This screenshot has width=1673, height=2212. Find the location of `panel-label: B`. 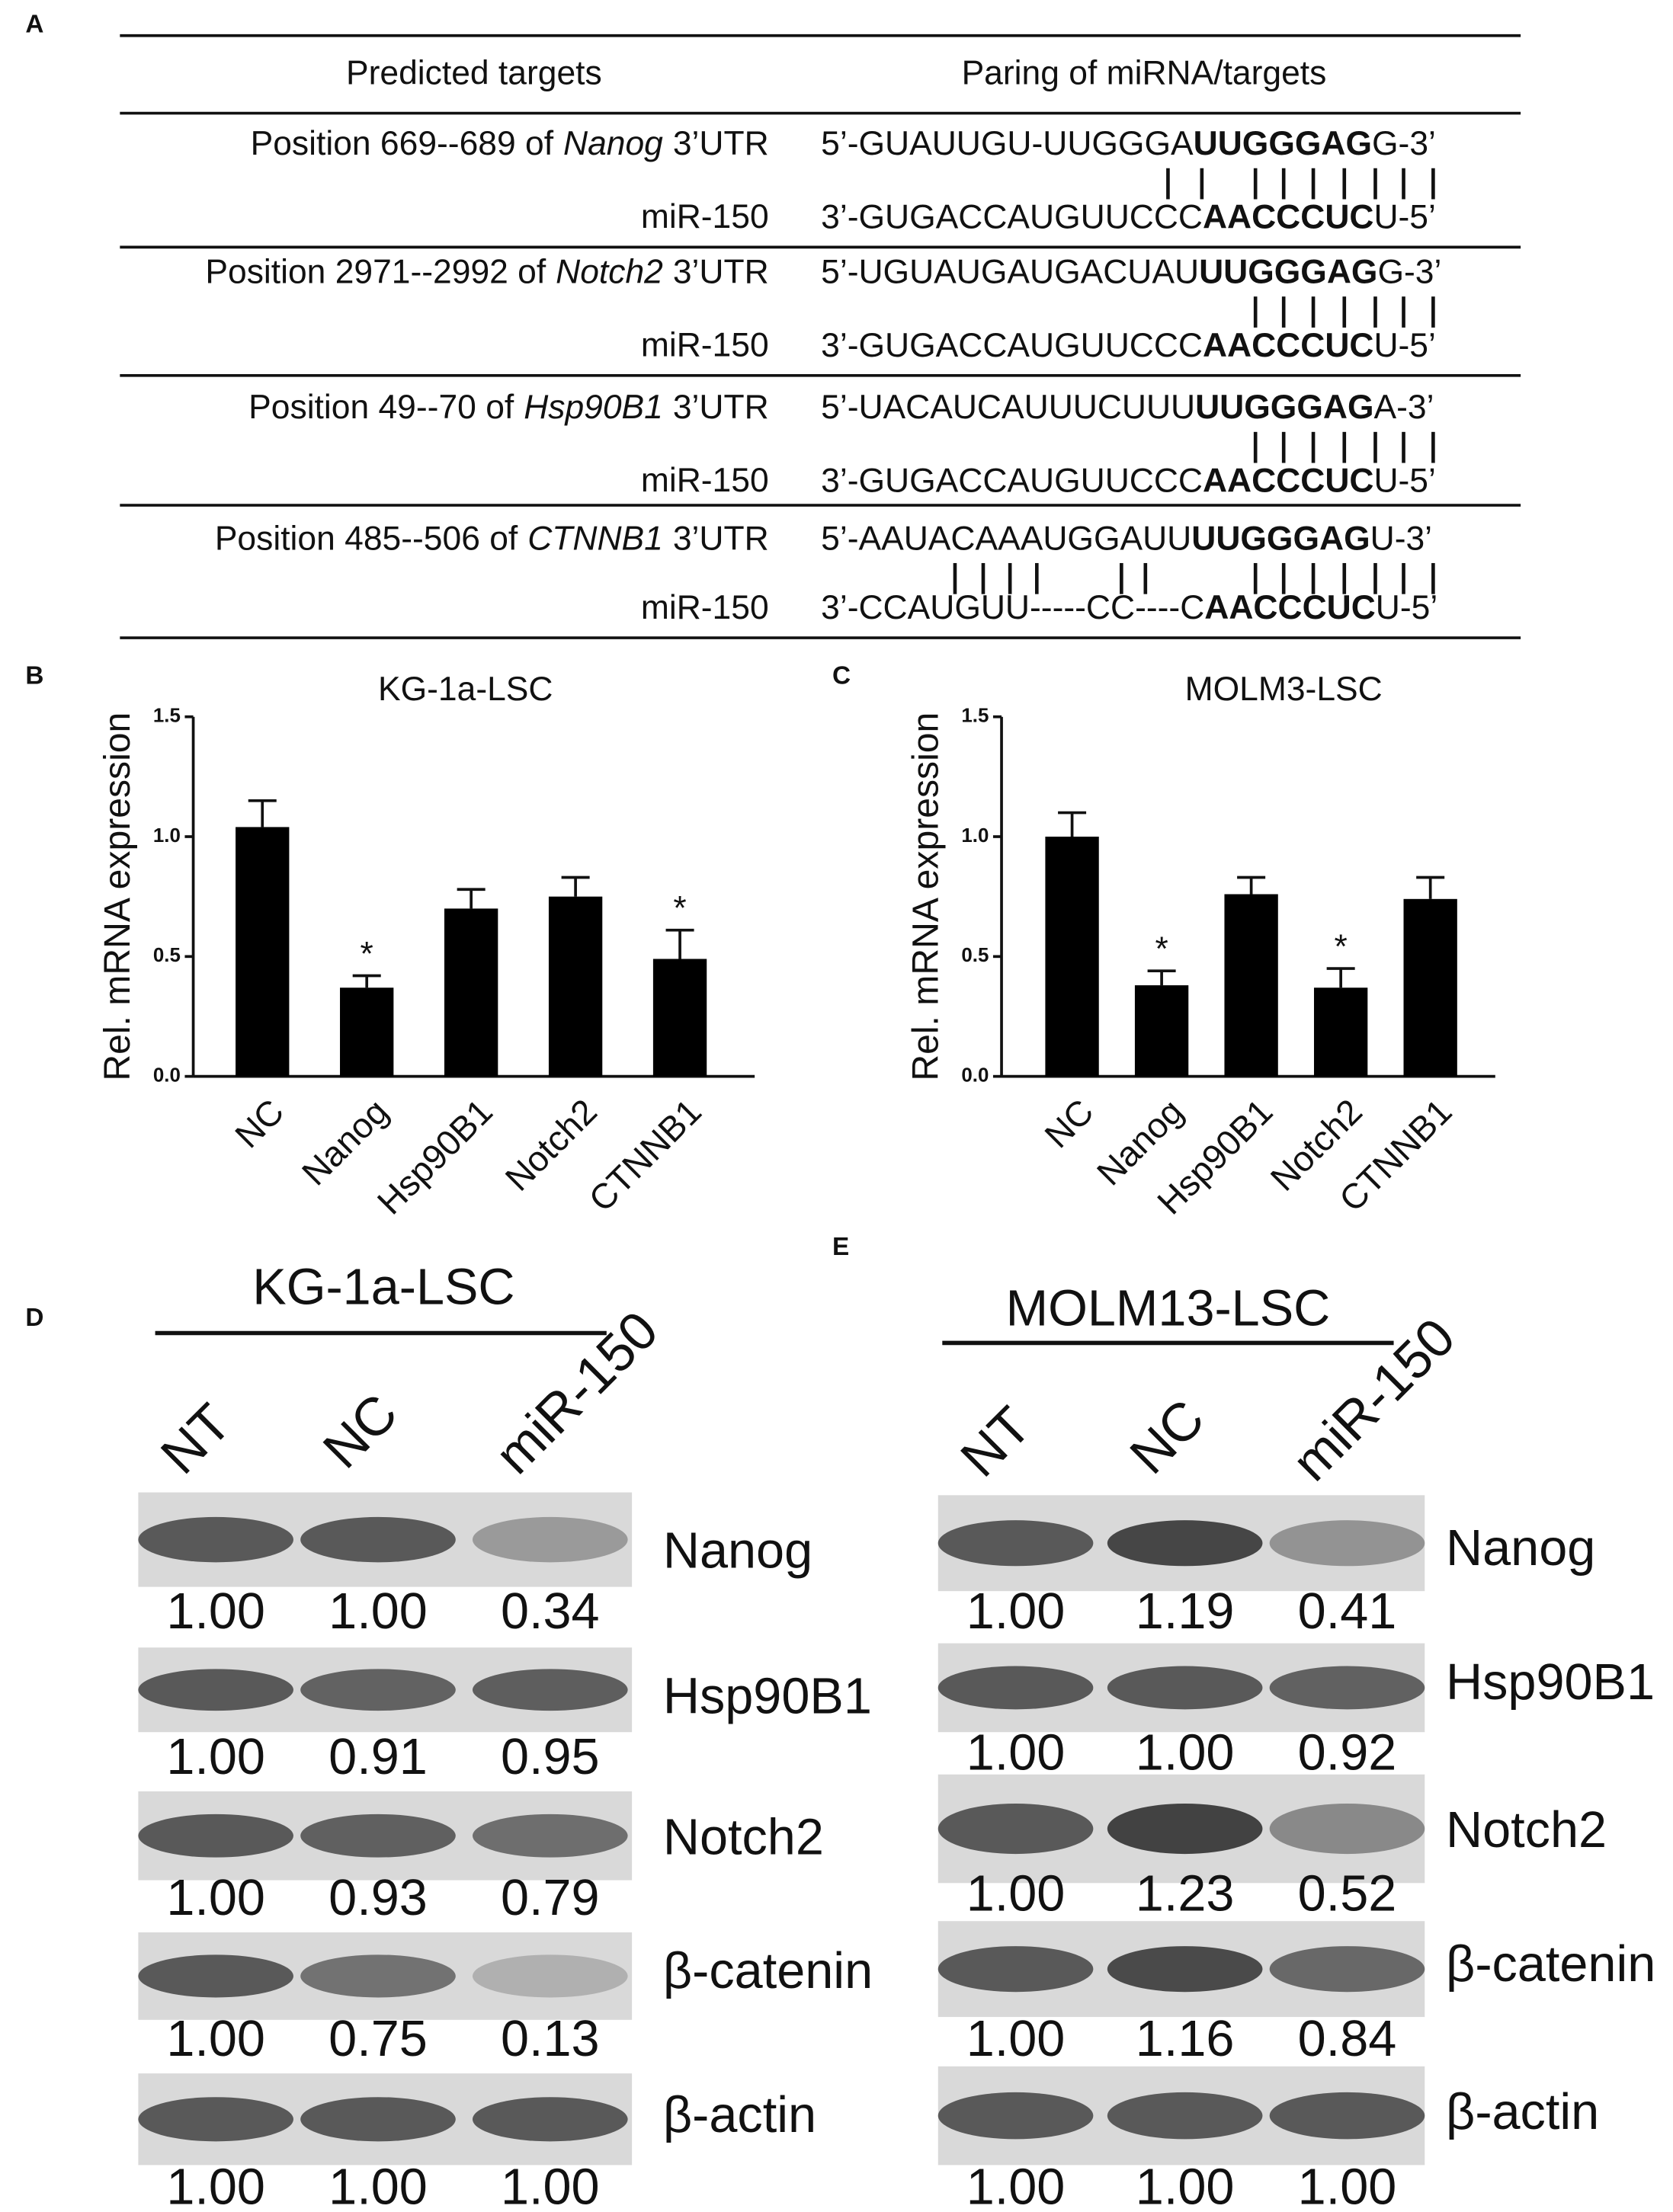

panel-label: B is located at coordinates (34, 676).